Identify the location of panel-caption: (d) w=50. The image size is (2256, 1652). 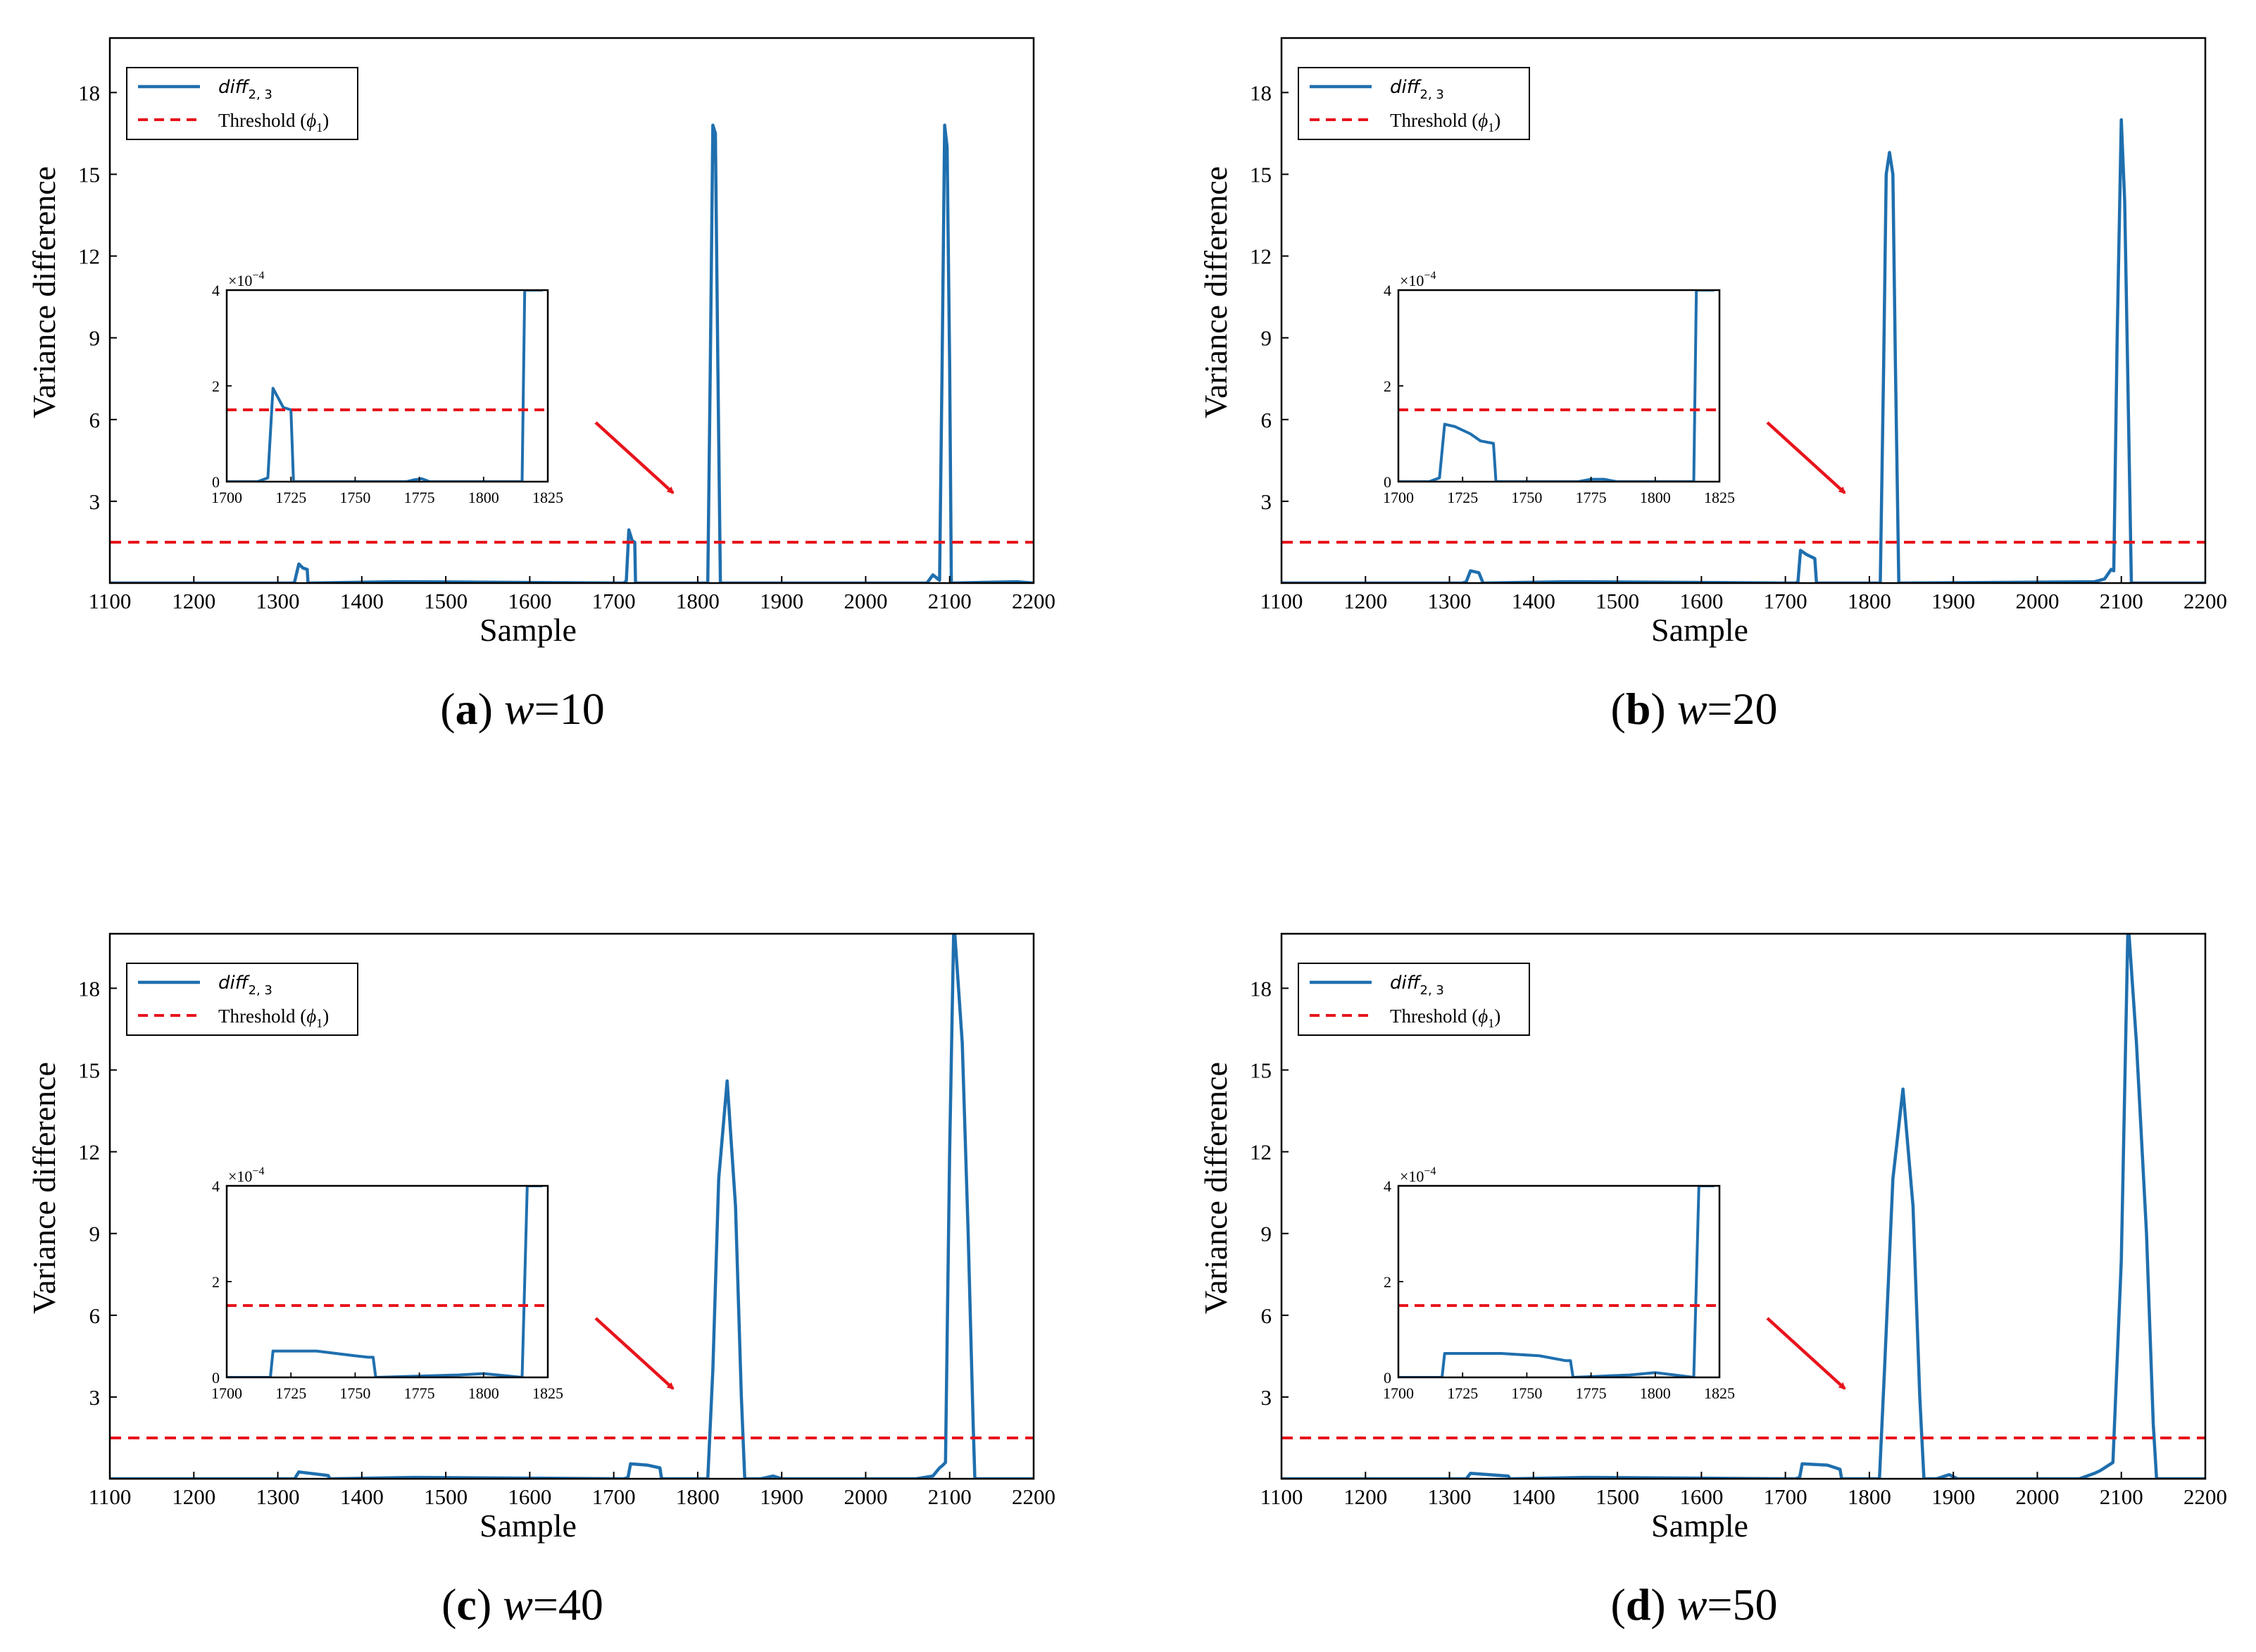
(1695, 1604).